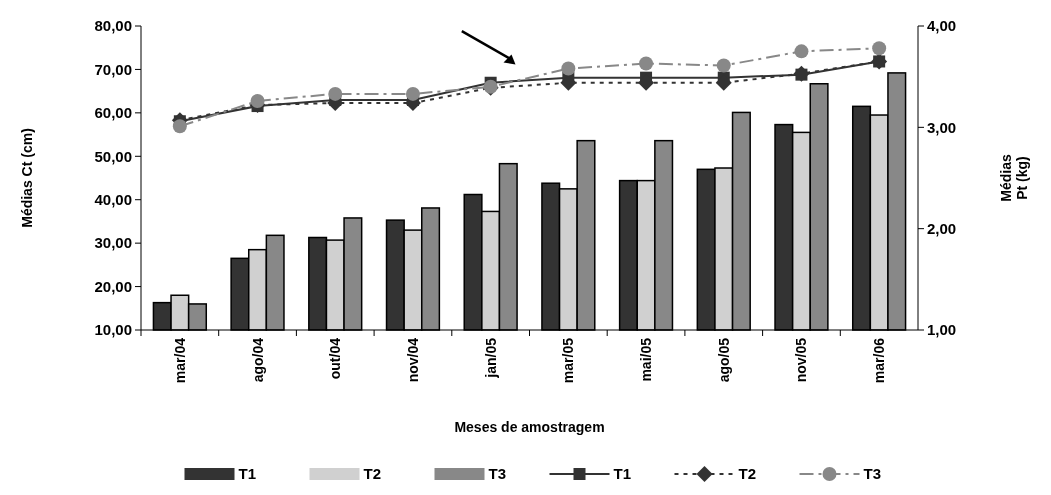 This screenshot has height=495, width=1051. Describe the element at coordinates (113, 286) in the screenshot. I see `y-tick-label: 20,00` at that location.